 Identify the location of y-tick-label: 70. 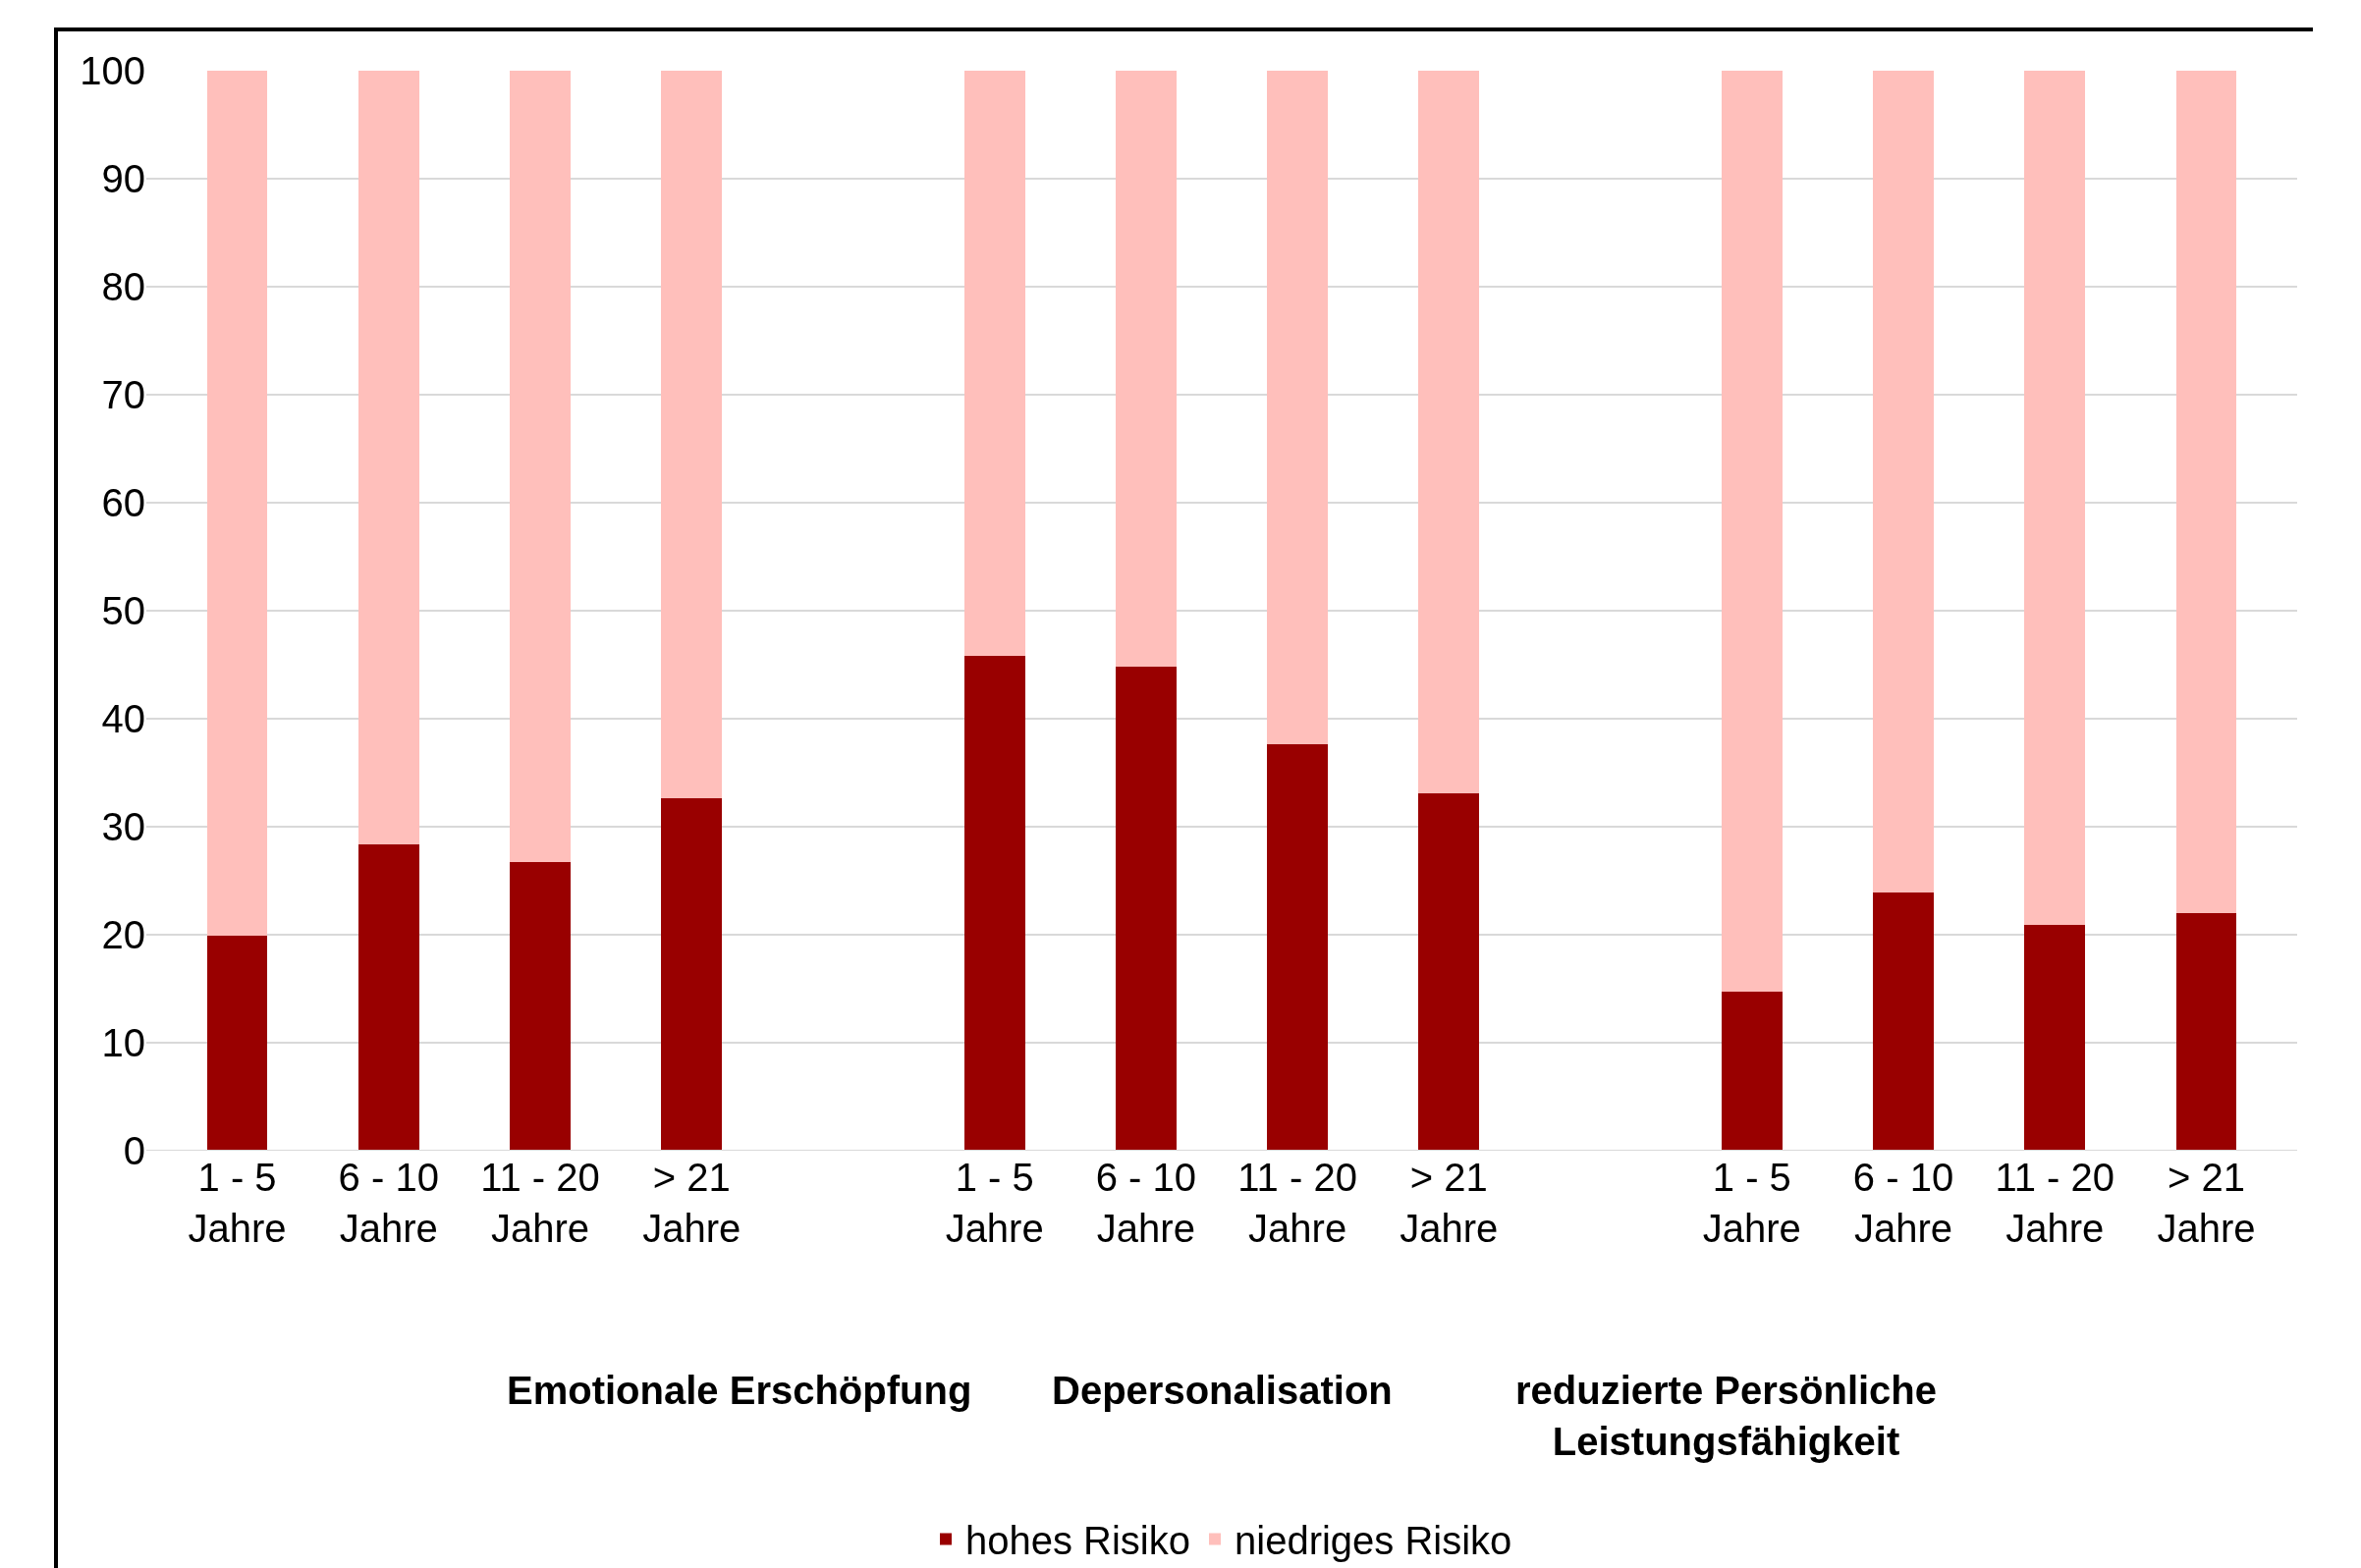
(123, 394).